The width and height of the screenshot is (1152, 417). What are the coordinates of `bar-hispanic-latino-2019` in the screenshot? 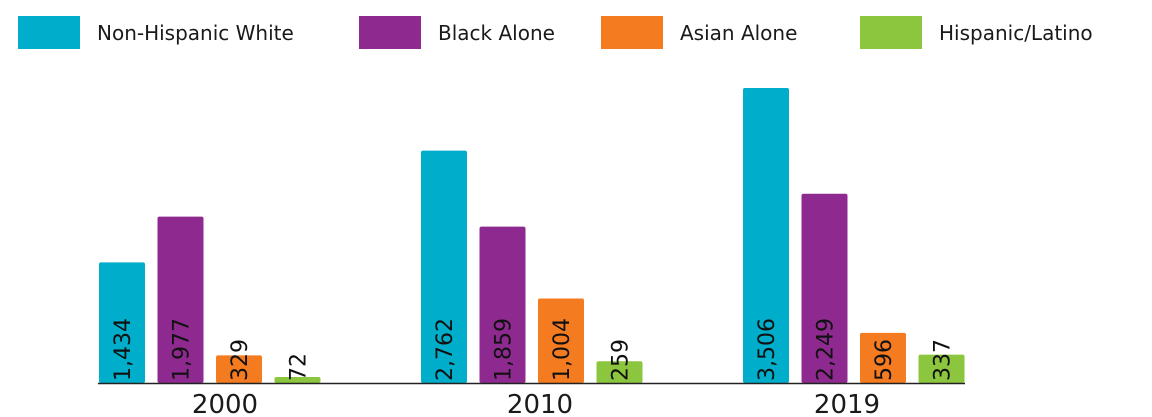 It's located at (941, 368).